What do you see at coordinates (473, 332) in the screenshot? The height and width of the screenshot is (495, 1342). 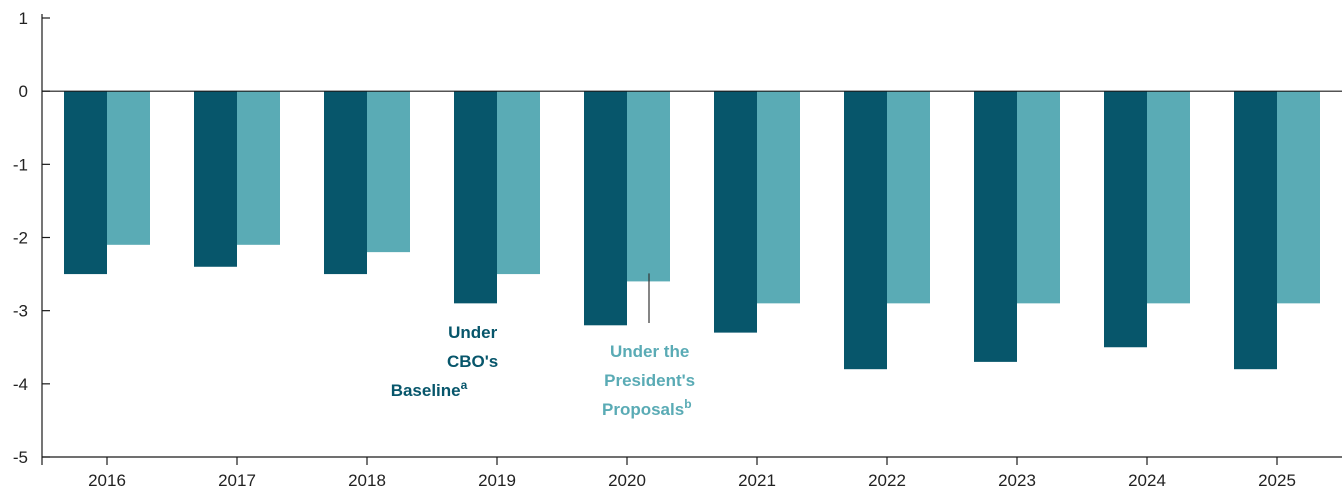 I see `baseline-annotation-line-1: Under` at bounding box center [473, 332].